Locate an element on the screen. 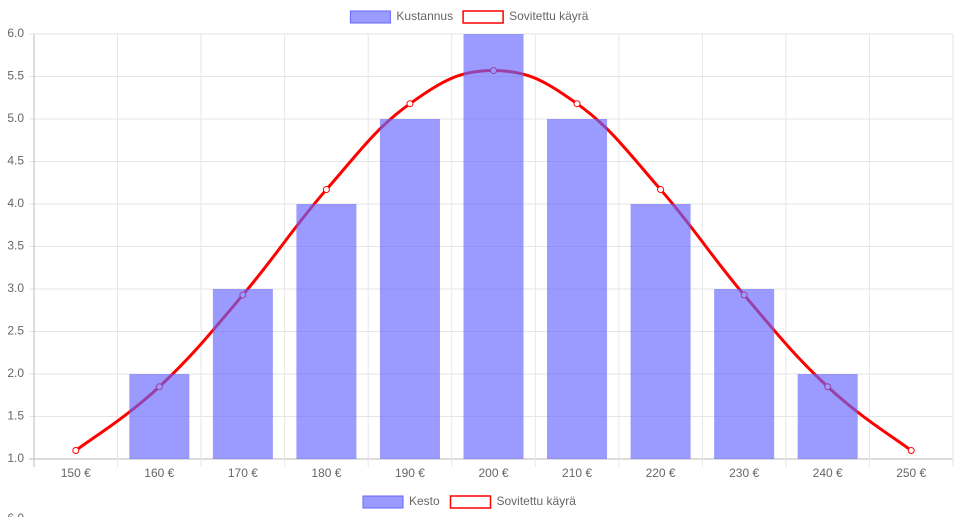 The width and height of the screenshot is (964, 517). x-tick-label: 190 € is located at coordinates (410, 473).